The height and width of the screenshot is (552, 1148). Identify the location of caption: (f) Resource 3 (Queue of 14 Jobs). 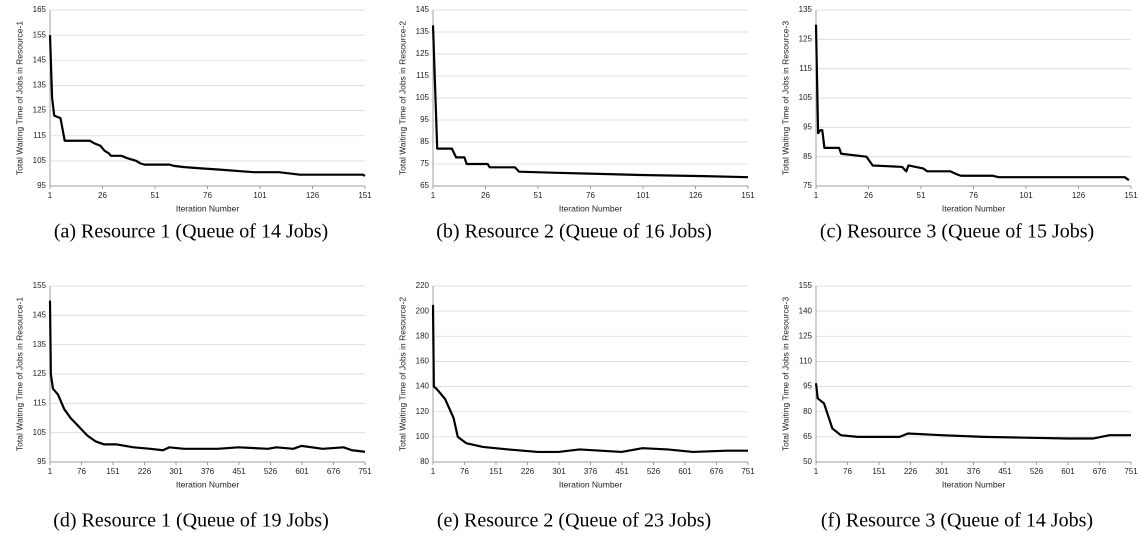
(957, 521).